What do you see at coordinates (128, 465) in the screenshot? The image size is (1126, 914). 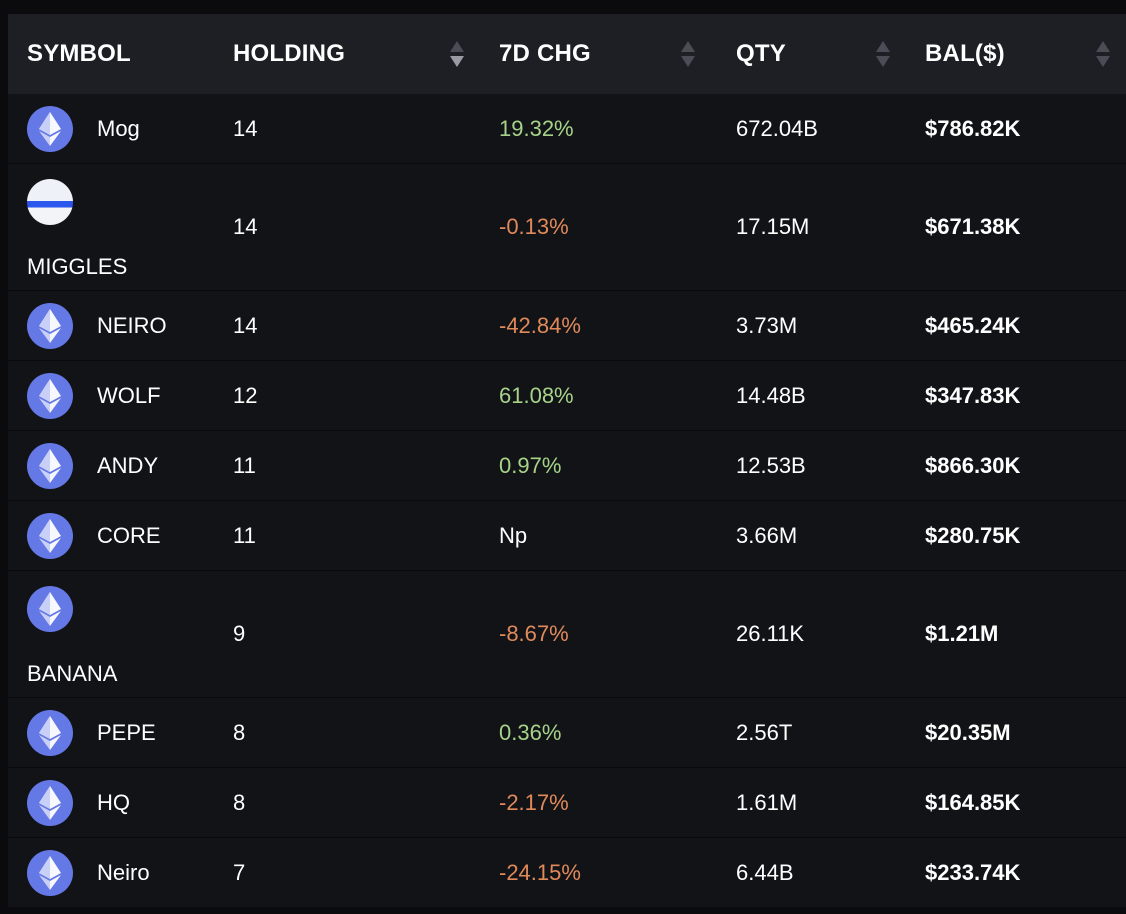 I see `symbol-name: ANDY` at bounding box center [128, 465].